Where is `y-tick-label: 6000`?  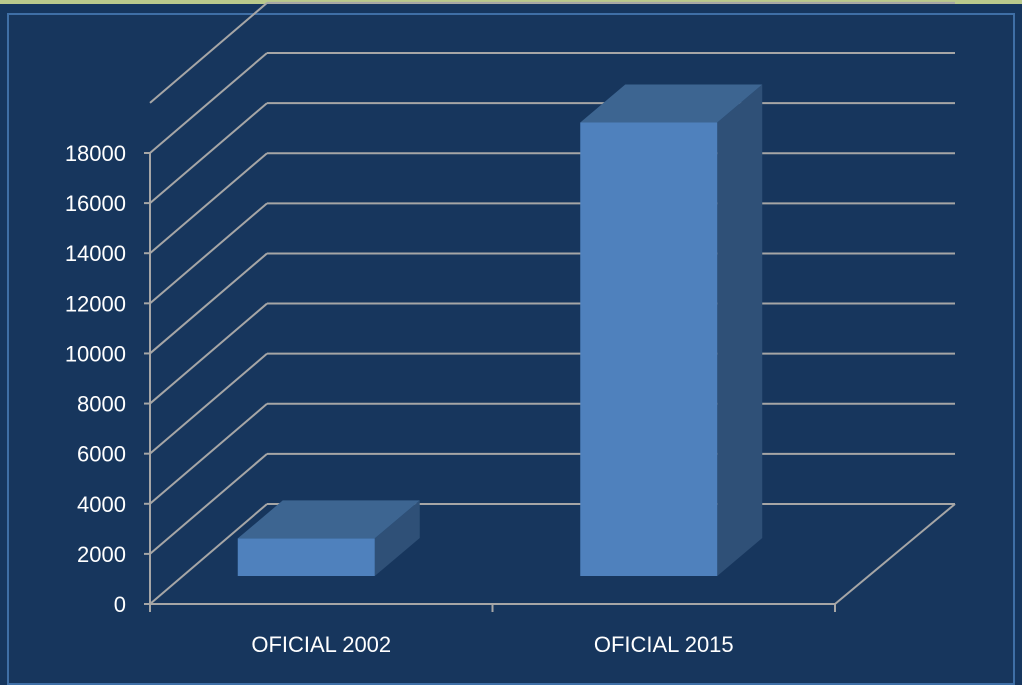 y-tick-label: 6000 is located at coordinates (101, 454).